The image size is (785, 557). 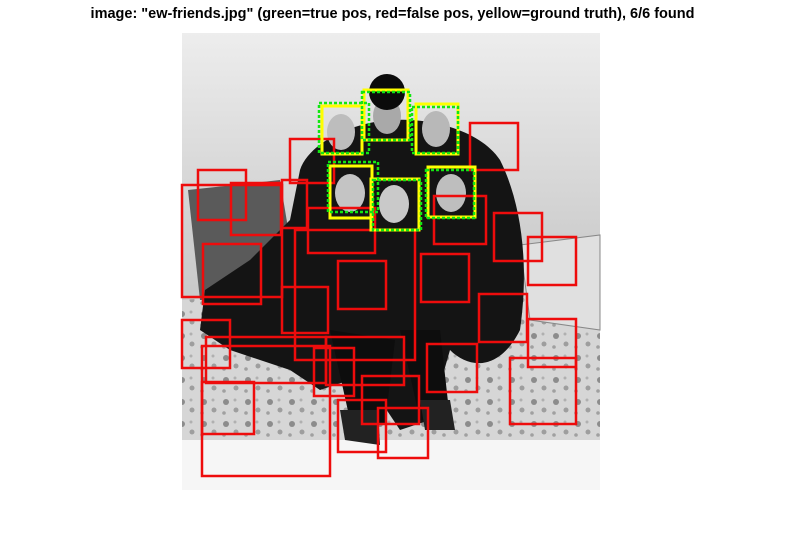 I want to click on right-pillow, so click(x=560, y=282).